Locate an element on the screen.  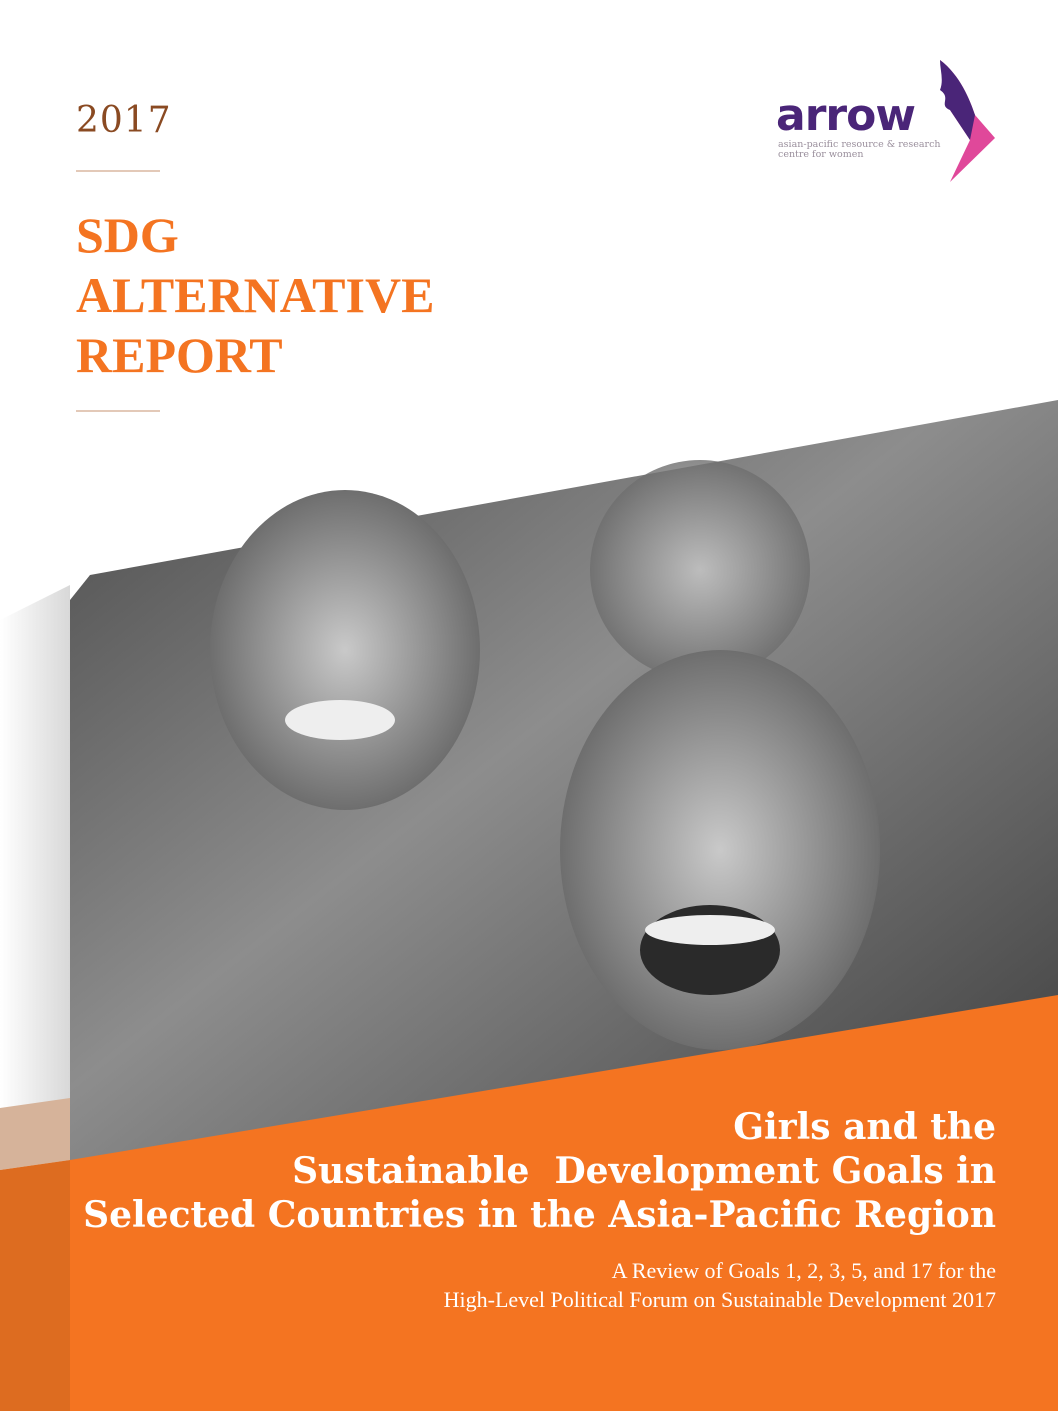
report-year: 2017 is located at coordinates (124, 120).